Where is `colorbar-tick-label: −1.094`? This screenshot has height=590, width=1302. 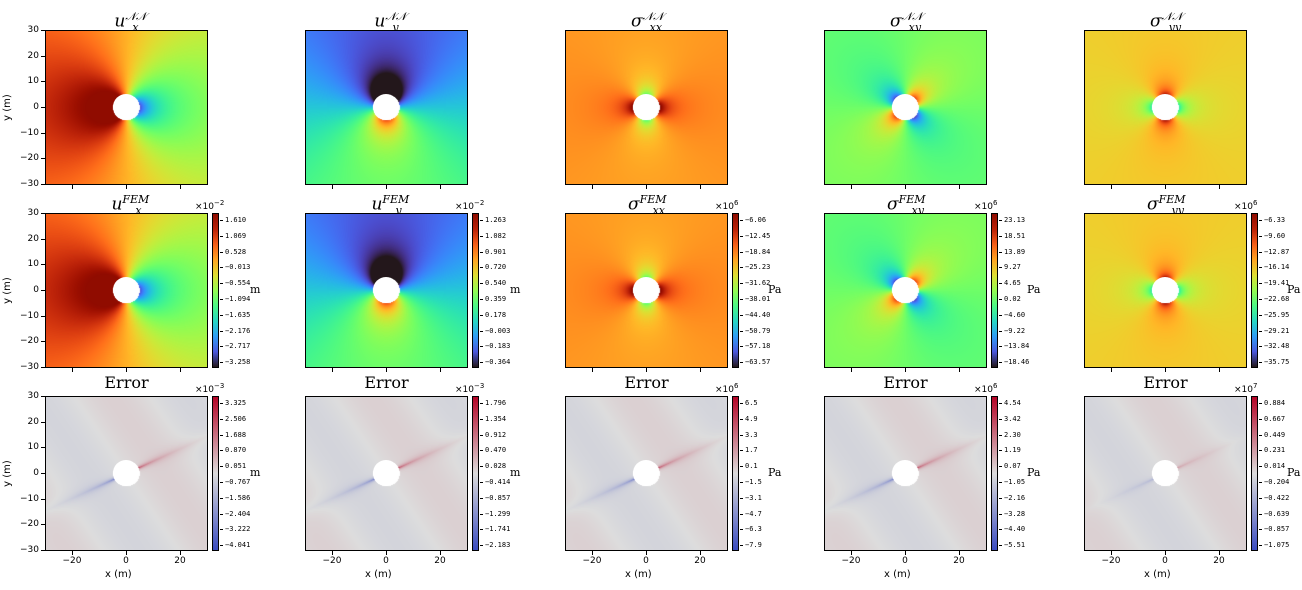 colorbar-tick-label: −1.094 is located at coordinates (235, 299).